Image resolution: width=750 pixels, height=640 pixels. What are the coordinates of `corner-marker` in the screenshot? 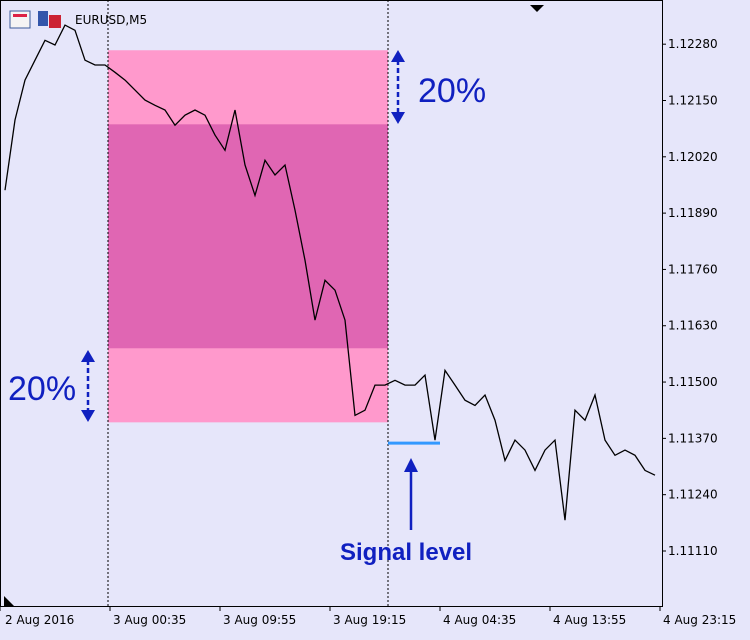 It's located at (9, 601).